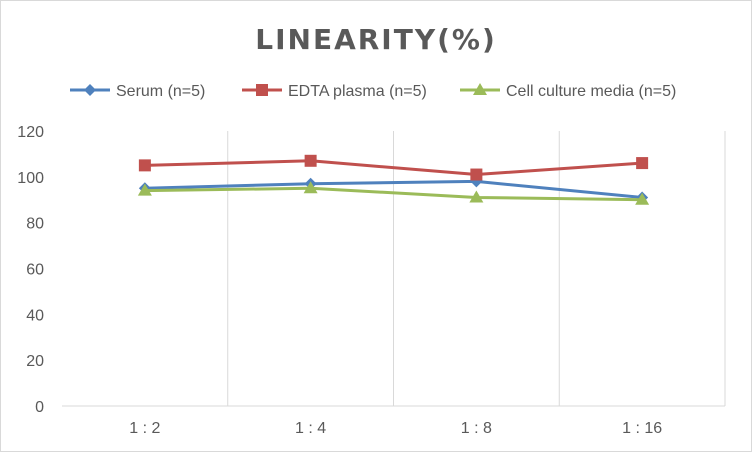  Describe the element at coordinates (310, 428) in the screenshot. I see `x-tick-label: 1 : 4` at that location.